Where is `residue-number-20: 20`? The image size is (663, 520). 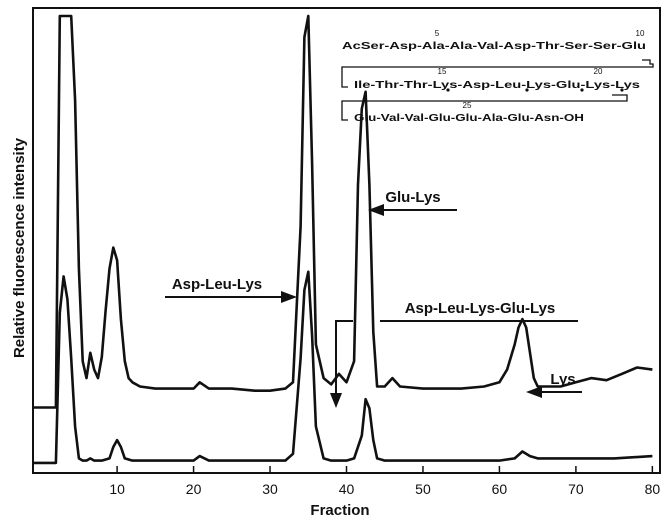 residue-number-20: 20 is located at coordinates (598, 71).